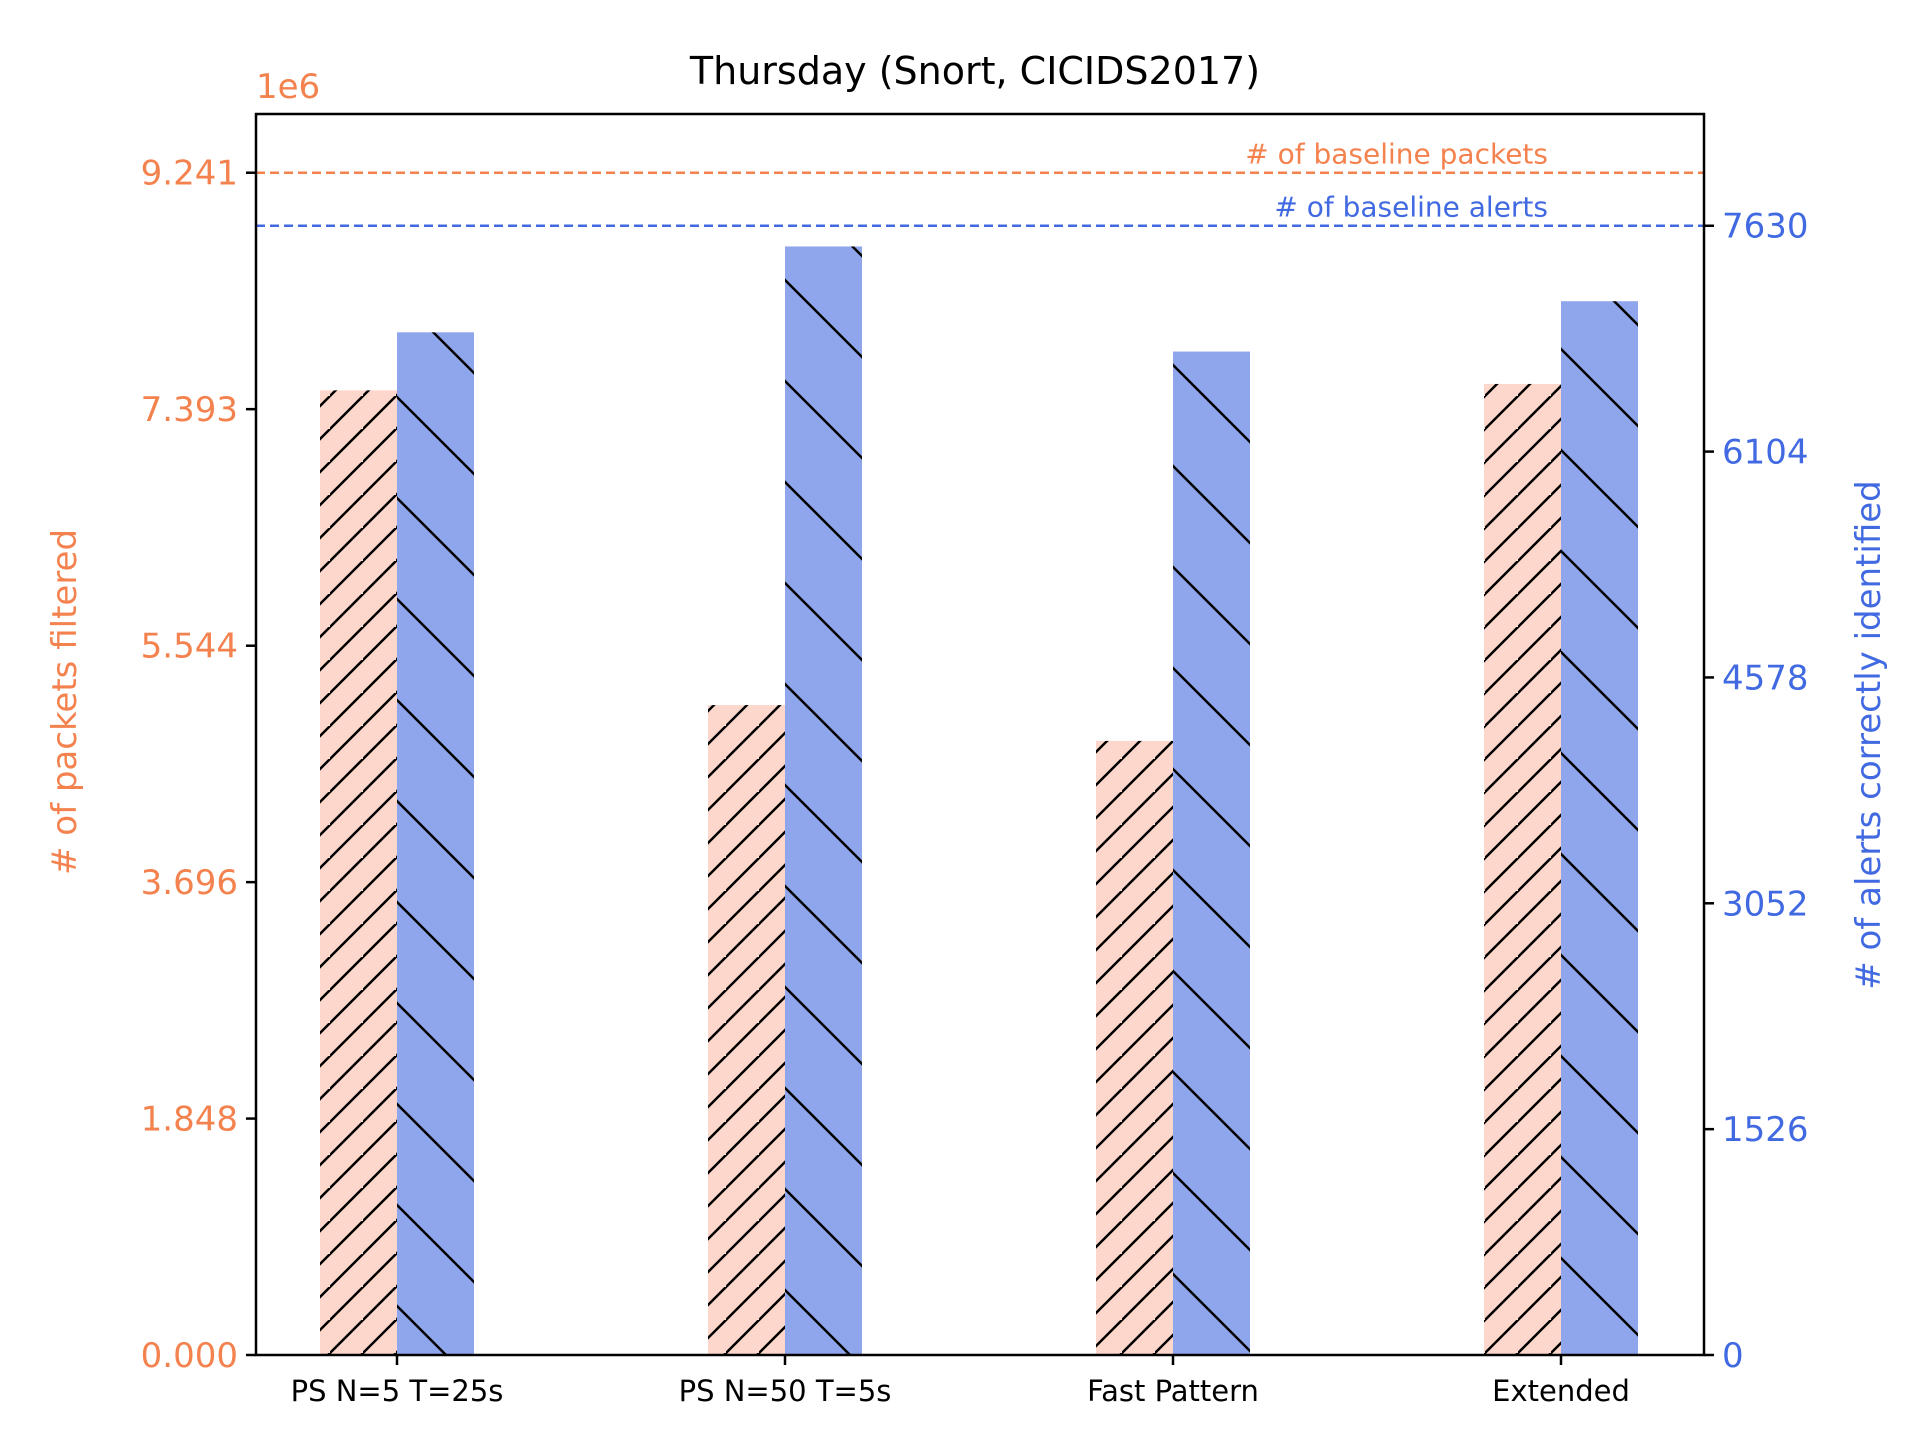  What do you see at coordinates (785, 1391) in the screenshot?
I see `x-tick-label: PS N=50 T=5s` at bounding box center [785, 1391].